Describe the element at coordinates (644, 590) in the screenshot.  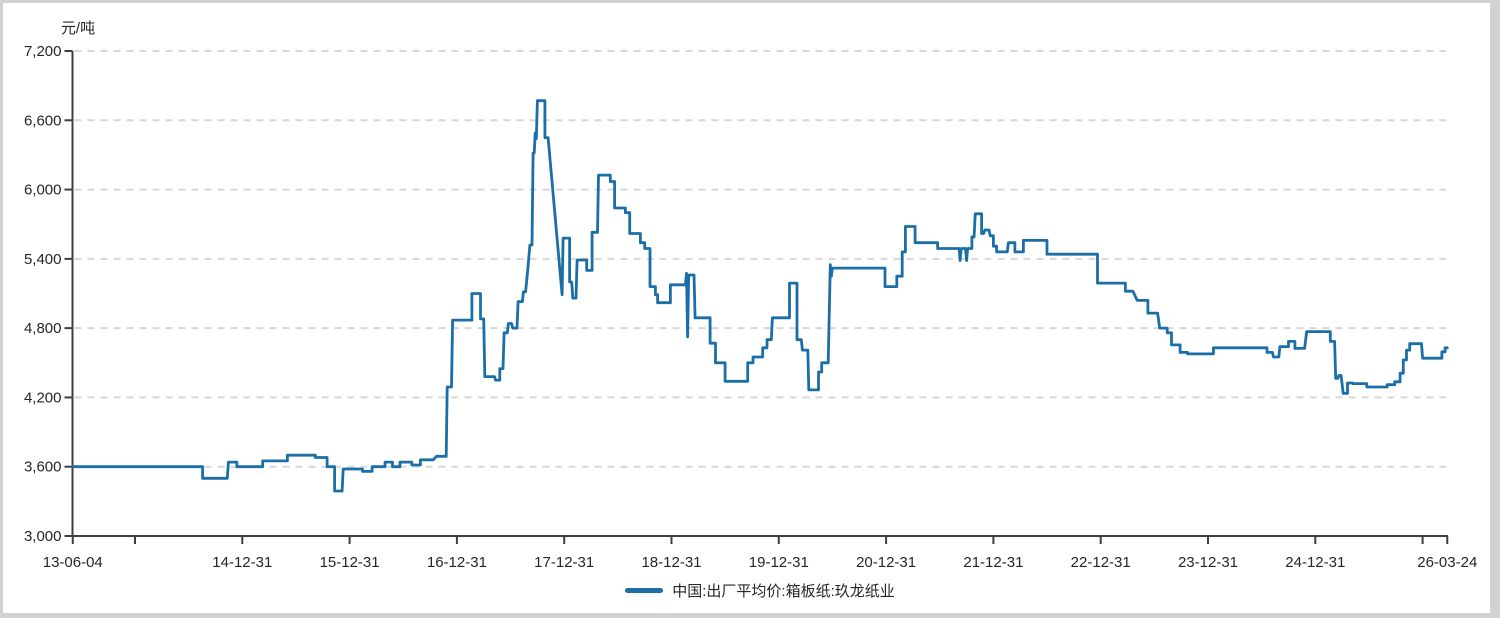
I see `legend-line-marker` at that location.